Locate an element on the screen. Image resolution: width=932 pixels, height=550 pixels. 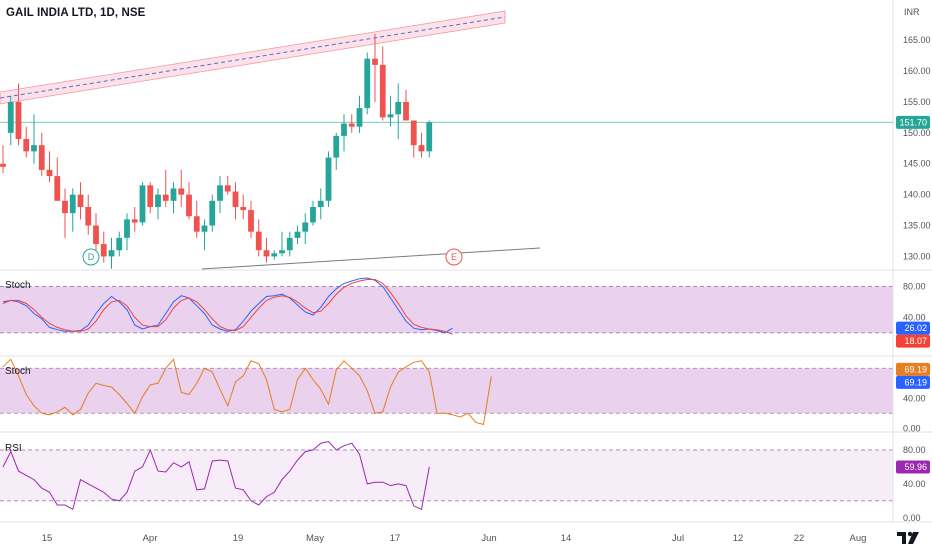
stoch-1-d-tag-text: 18.07 is located at coordinates (915, 341).